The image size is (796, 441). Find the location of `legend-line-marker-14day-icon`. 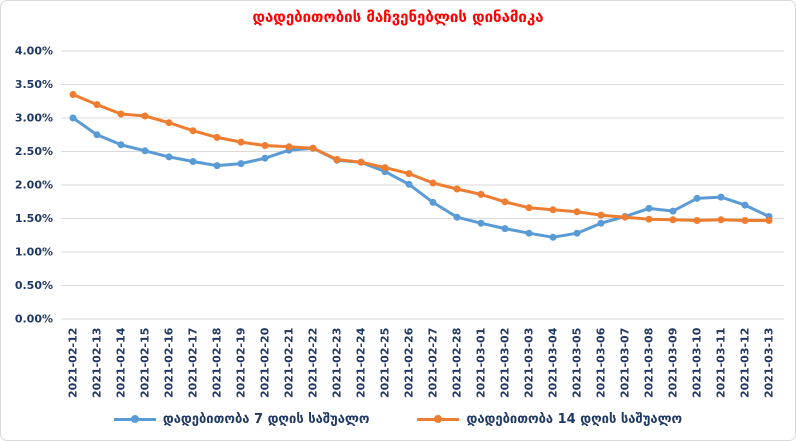

legend-line-marker-14day-icon is located at coordinates (438, 419).